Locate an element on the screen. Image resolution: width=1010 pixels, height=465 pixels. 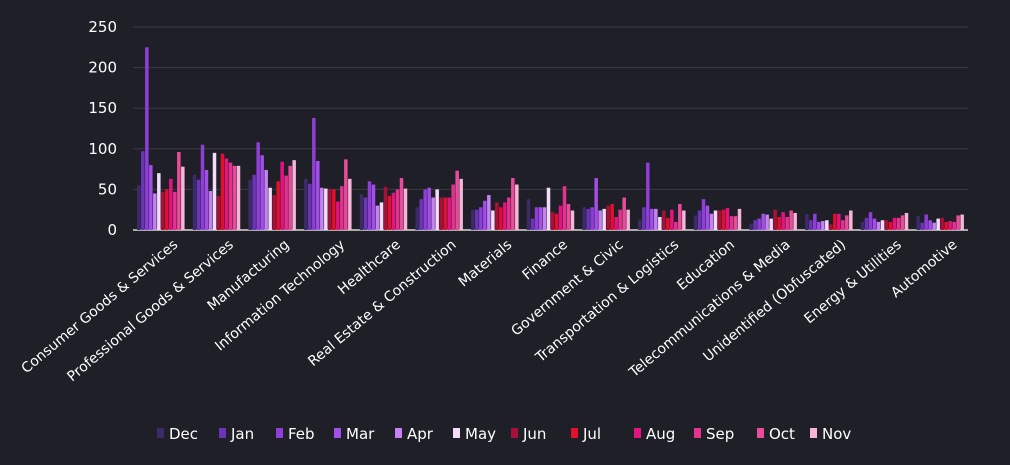
y-tick-label: 150 is located at coordinates (102, 108).